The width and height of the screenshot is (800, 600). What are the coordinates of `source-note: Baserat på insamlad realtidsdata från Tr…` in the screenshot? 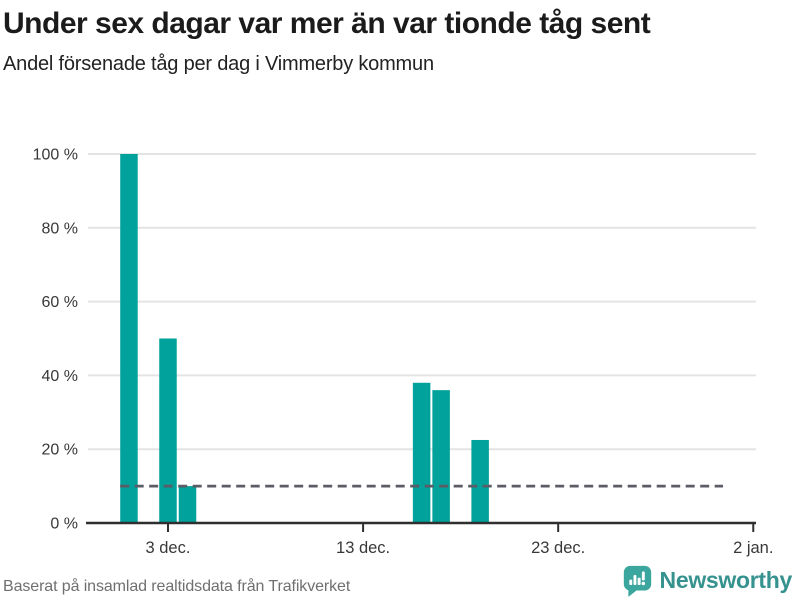 It's located at (177, 586).